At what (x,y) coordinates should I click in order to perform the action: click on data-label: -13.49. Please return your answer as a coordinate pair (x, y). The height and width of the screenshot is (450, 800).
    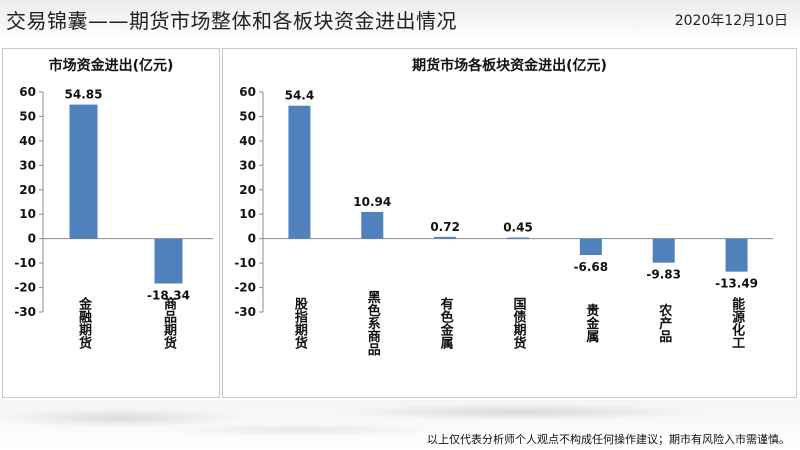
    Looking at the image, I should click on (736, 284).